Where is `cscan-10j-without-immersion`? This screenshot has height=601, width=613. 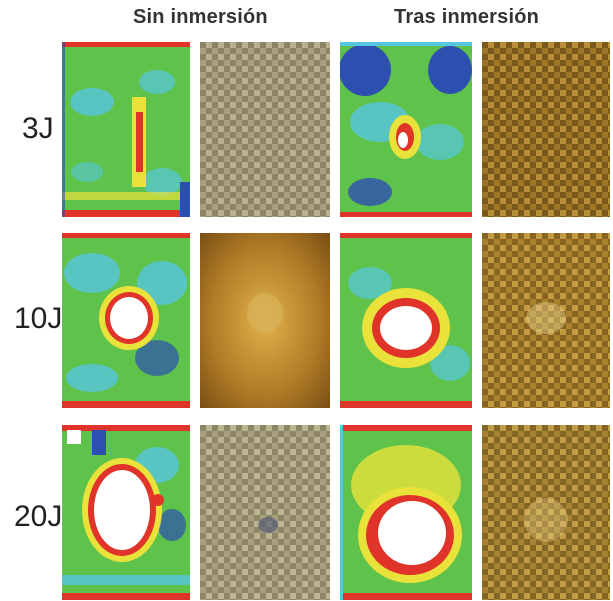
cscan-10j-without-immersion is located at coordinates (126, 320).